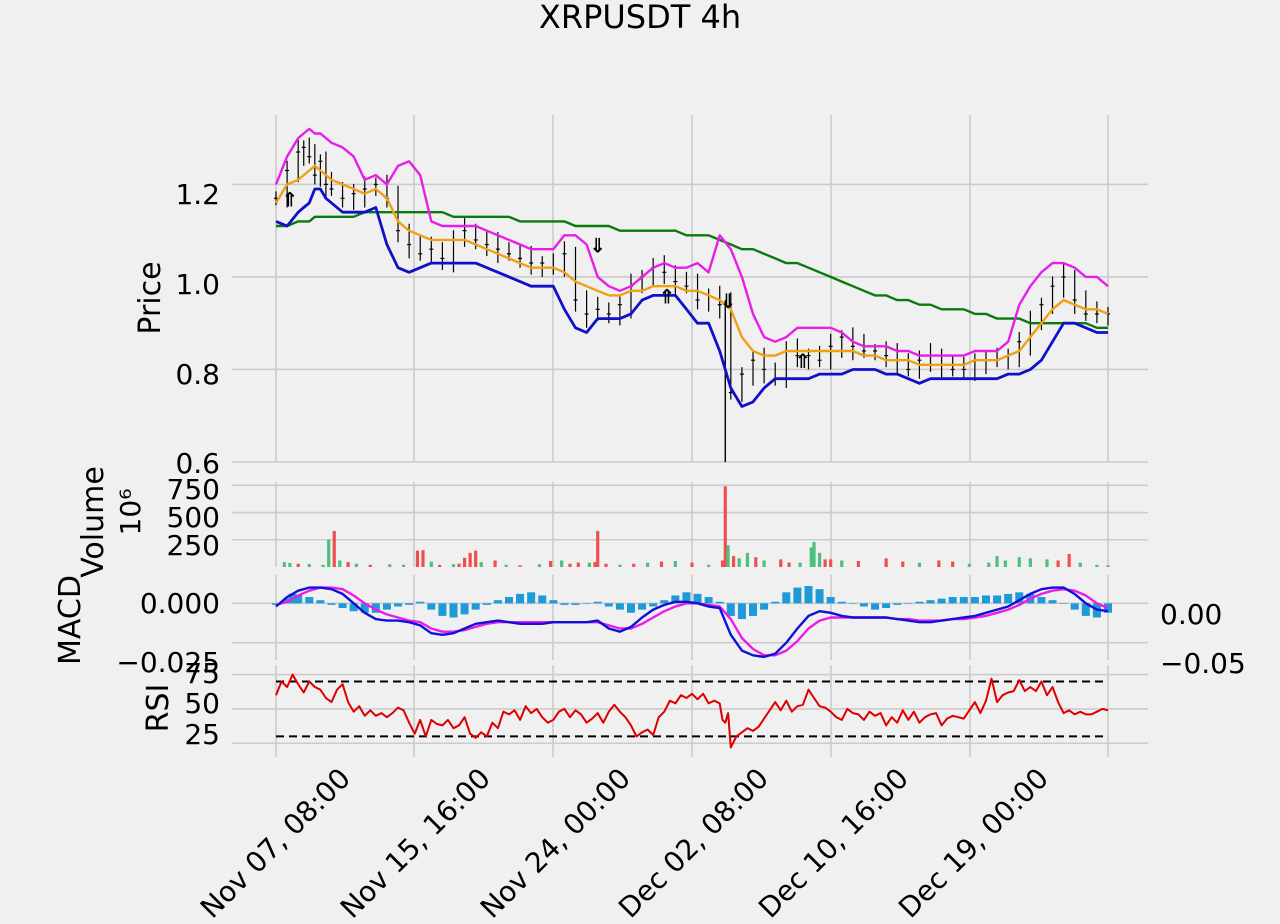  Describe the element at coordinates (197, 374) in the screenshot. I see `price-y-tick: 0.8` at that location.